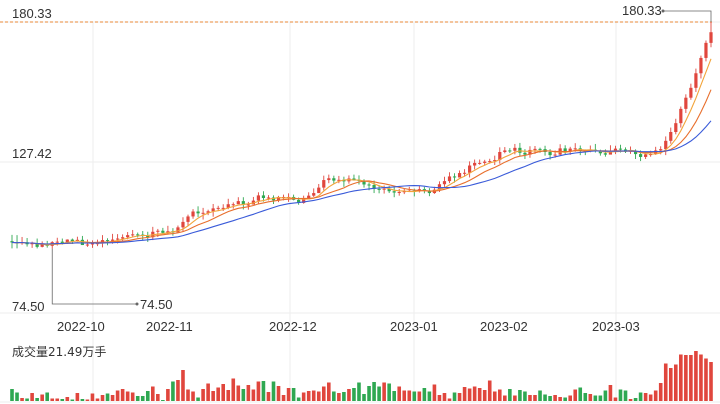 This screenshot has height=404, width=720. I want to click on min-marker-leader, so click(94, 276).